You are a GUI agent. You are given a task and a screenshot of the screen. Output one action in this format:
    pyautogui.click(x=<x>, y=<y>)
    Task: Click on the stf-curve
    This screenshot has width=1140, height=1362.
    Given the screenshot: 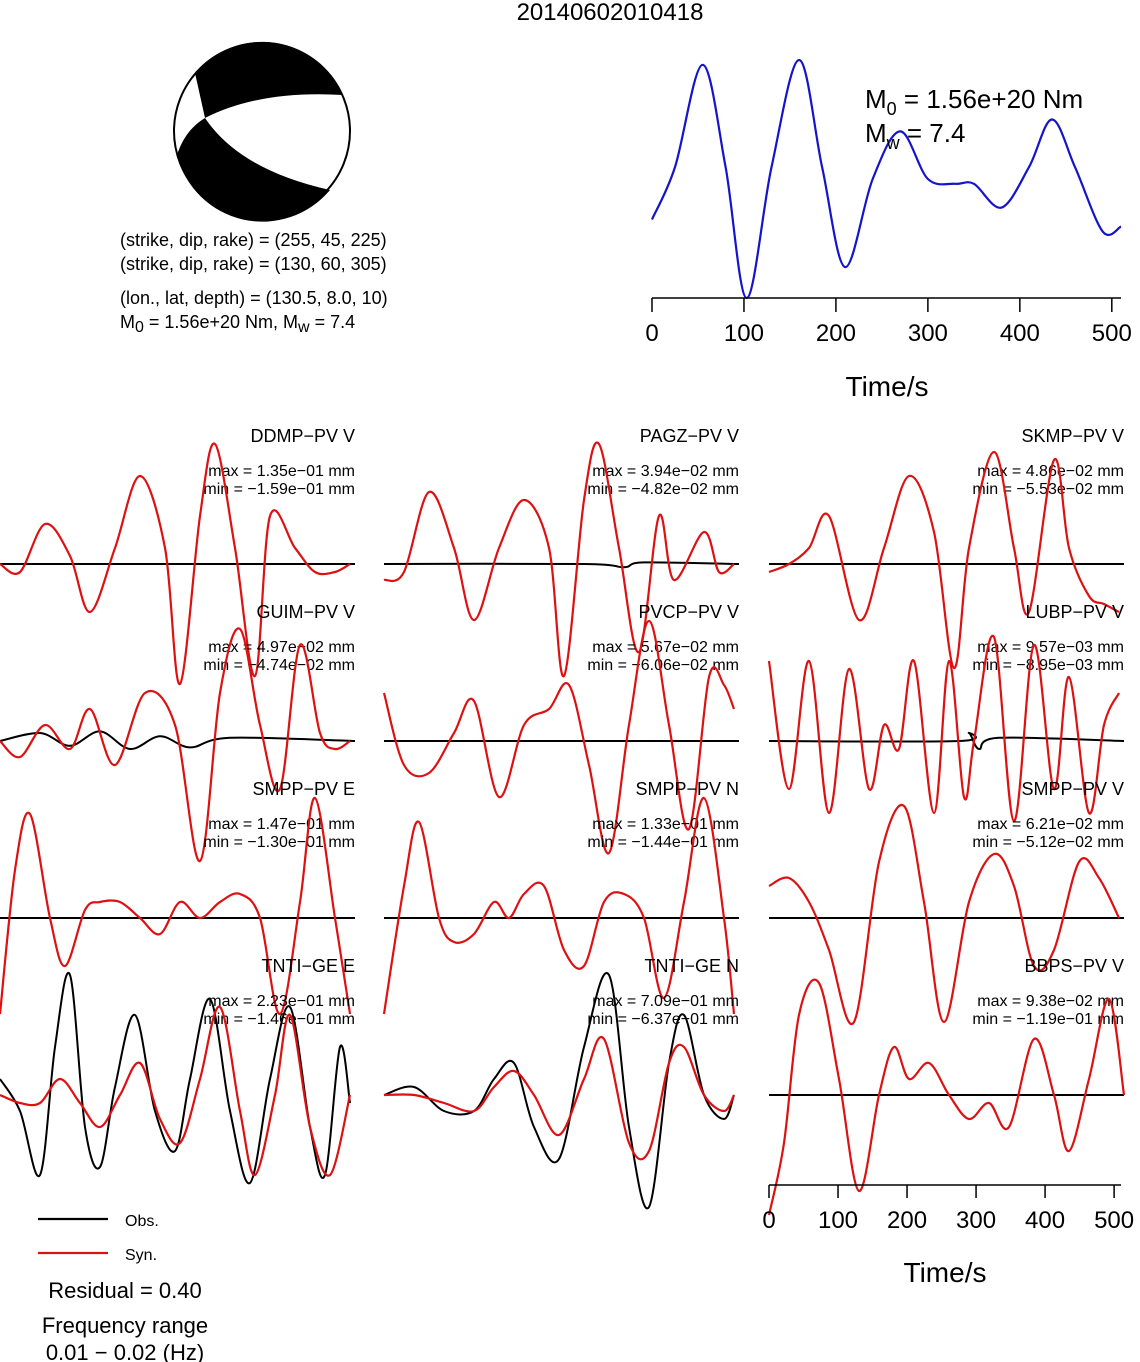 What is the action you would take?
    pyautogui.click(x=886, y=179)
    